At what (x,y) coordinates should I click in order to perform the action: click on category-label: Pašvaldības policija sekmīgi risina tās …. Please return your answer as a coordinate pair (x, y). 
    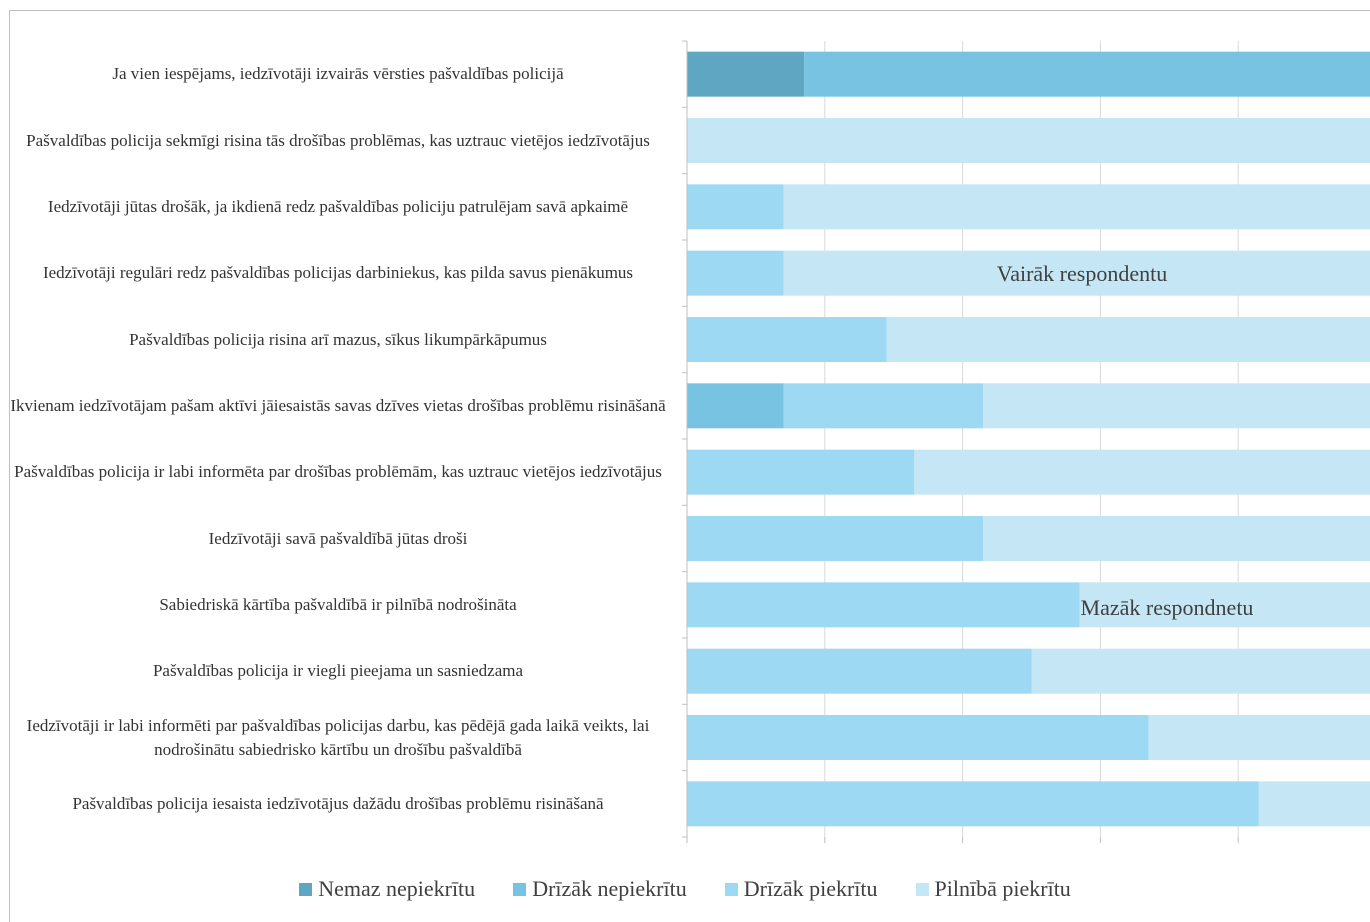
    Looking at the image, I should click on (338, 140).